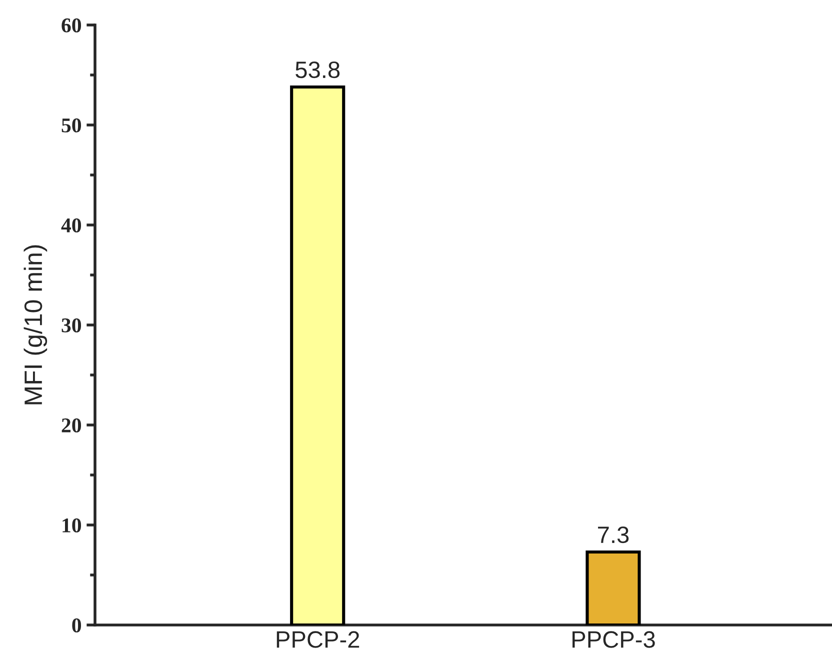  What do you see at coordinates (72, 525) in the screenshot?
I see `y-tick-label: 10` at bounding box center [72, 525].